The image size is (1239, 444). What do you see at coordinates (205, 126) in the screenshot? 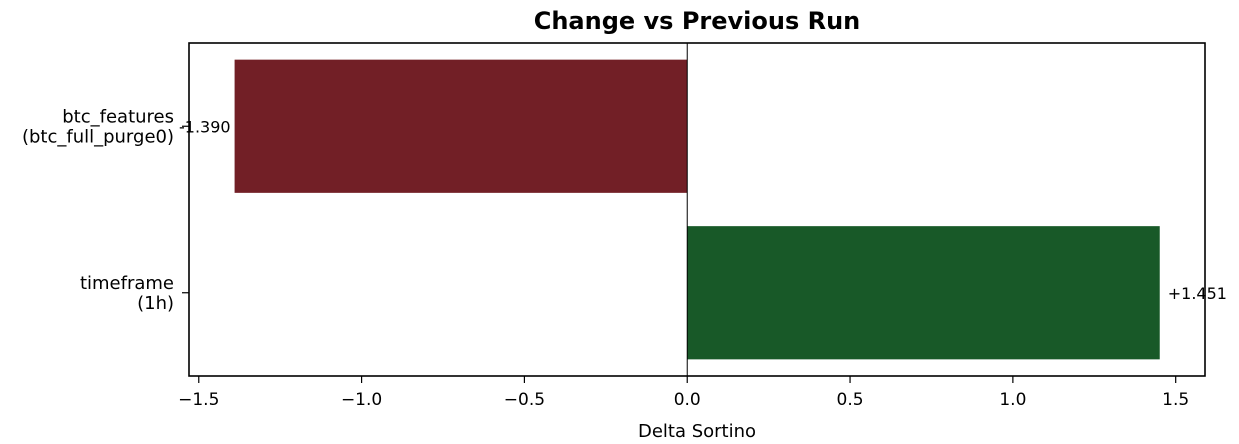
I see `bar-value-label: -1.390` at bounding box center [205, 126].